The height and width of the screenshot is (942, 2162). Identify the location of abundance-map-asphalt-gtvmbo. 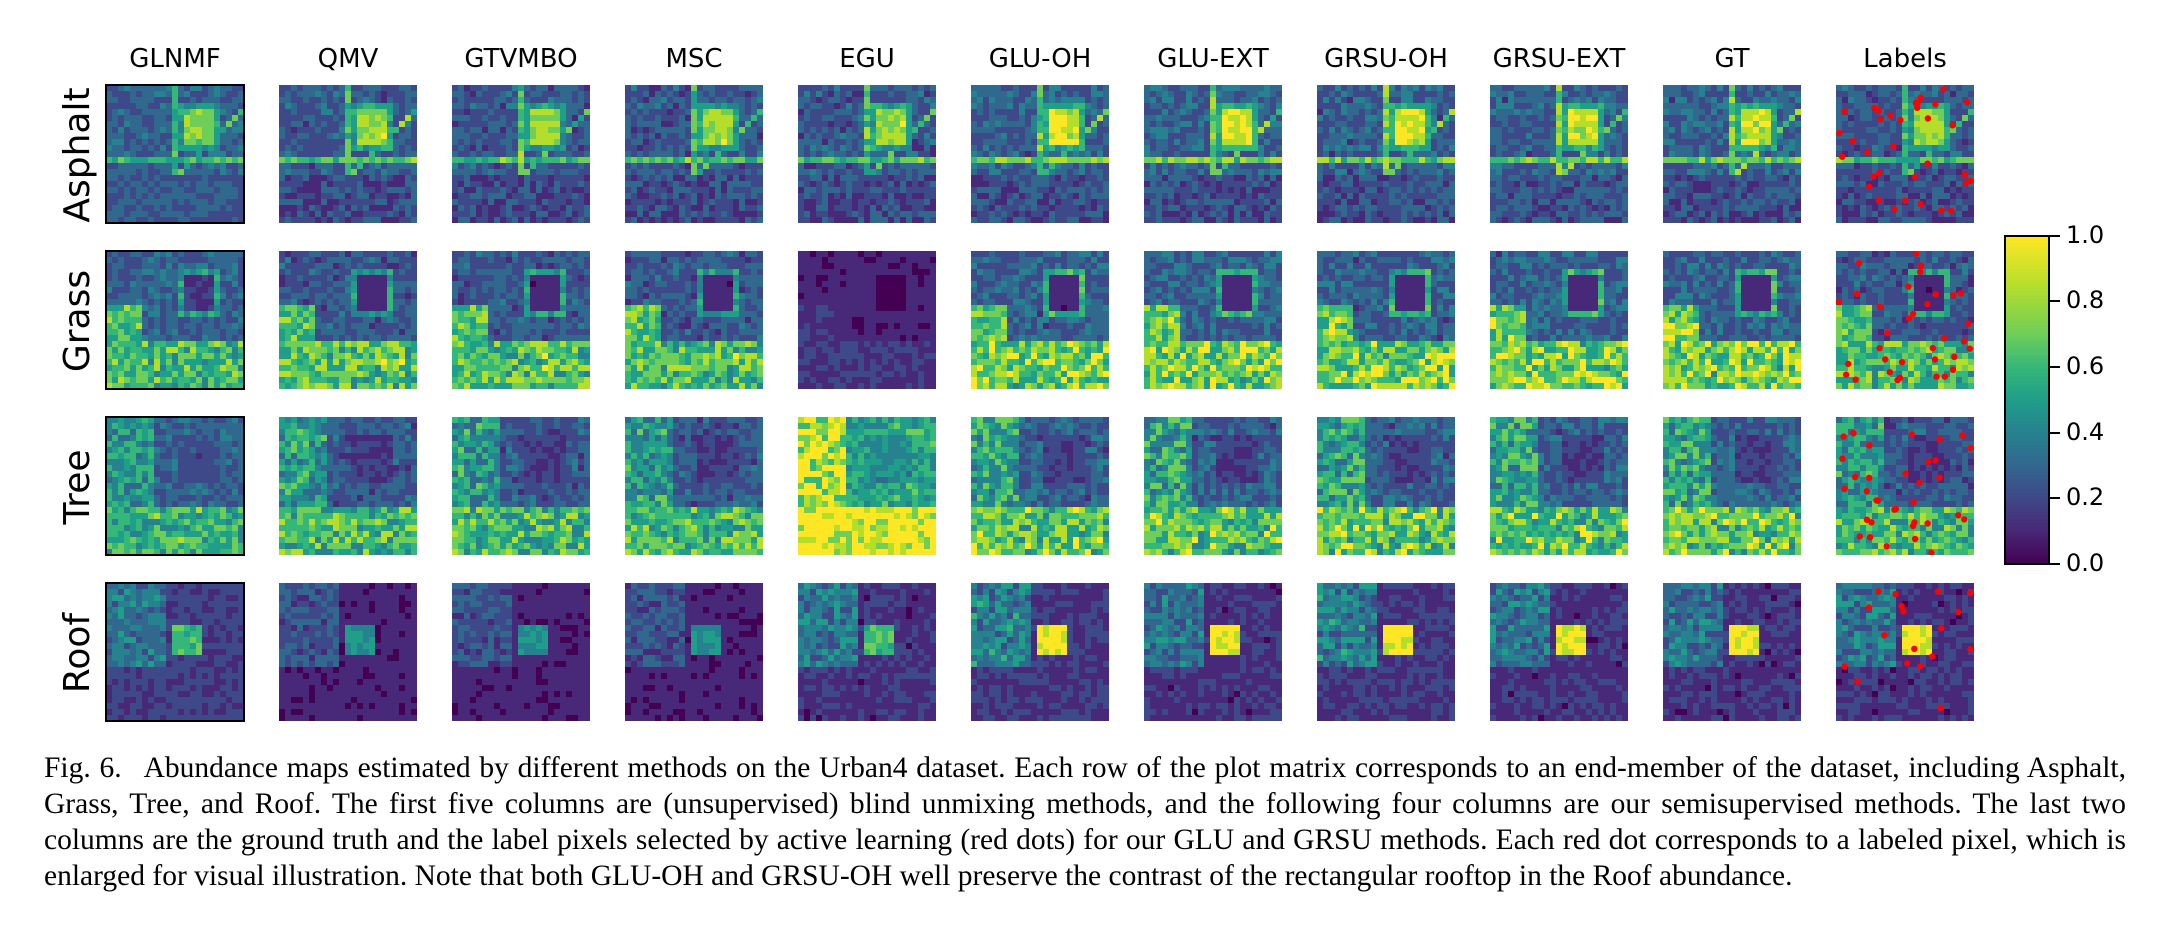
(521, 154).